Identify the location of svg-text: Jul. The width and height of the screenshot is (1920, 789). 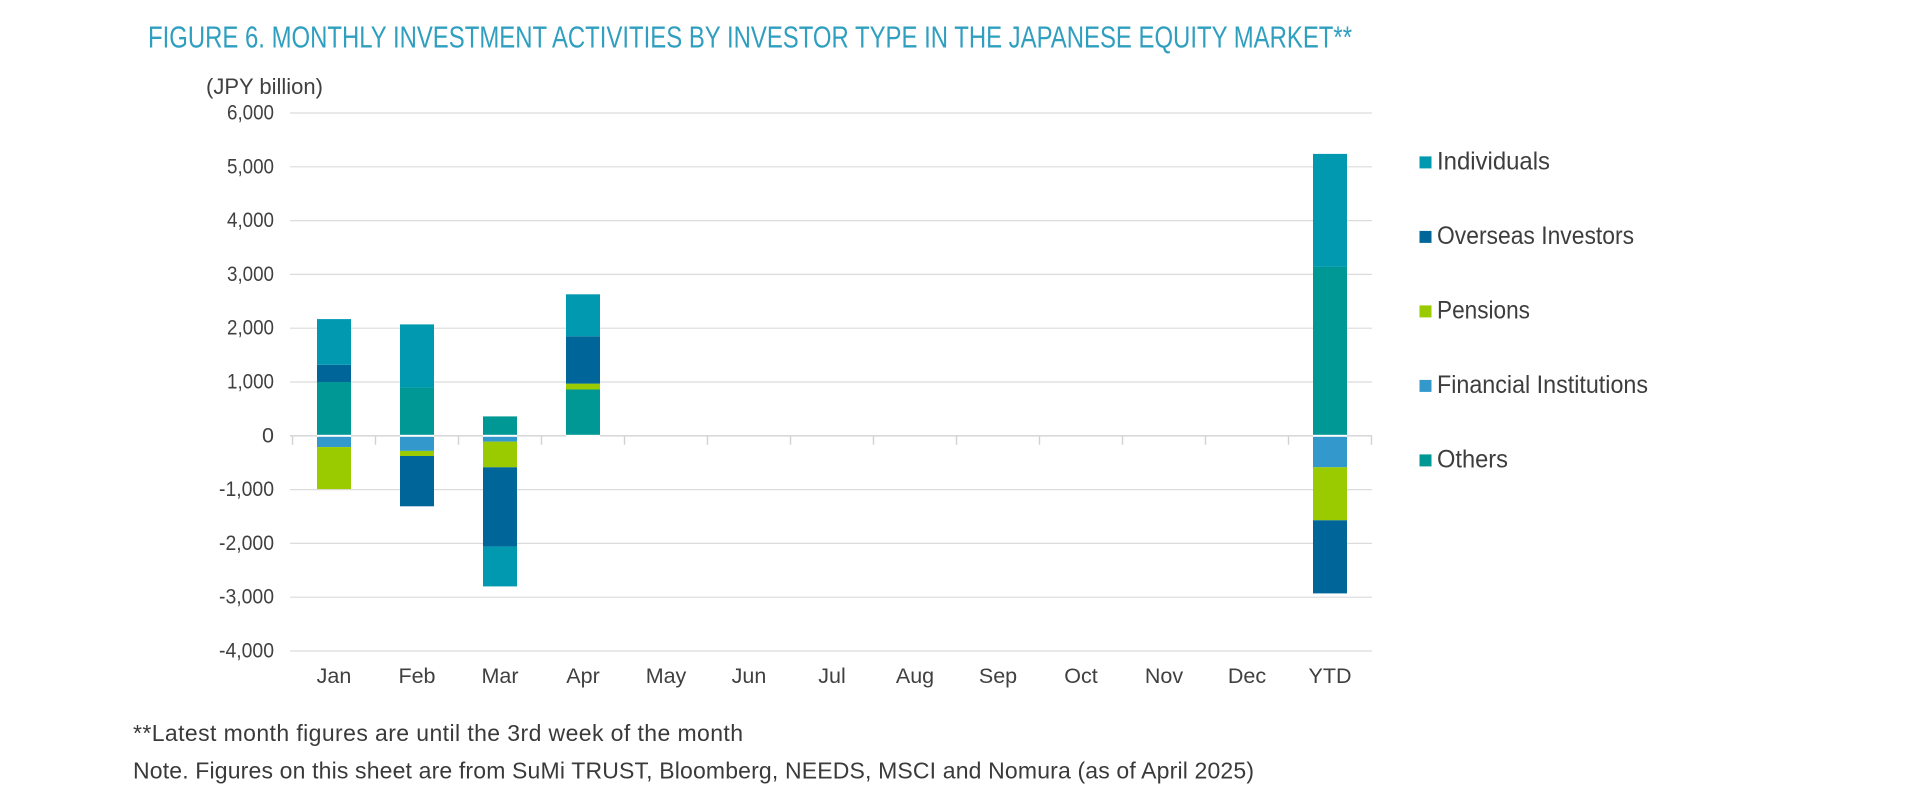
(831, 676).